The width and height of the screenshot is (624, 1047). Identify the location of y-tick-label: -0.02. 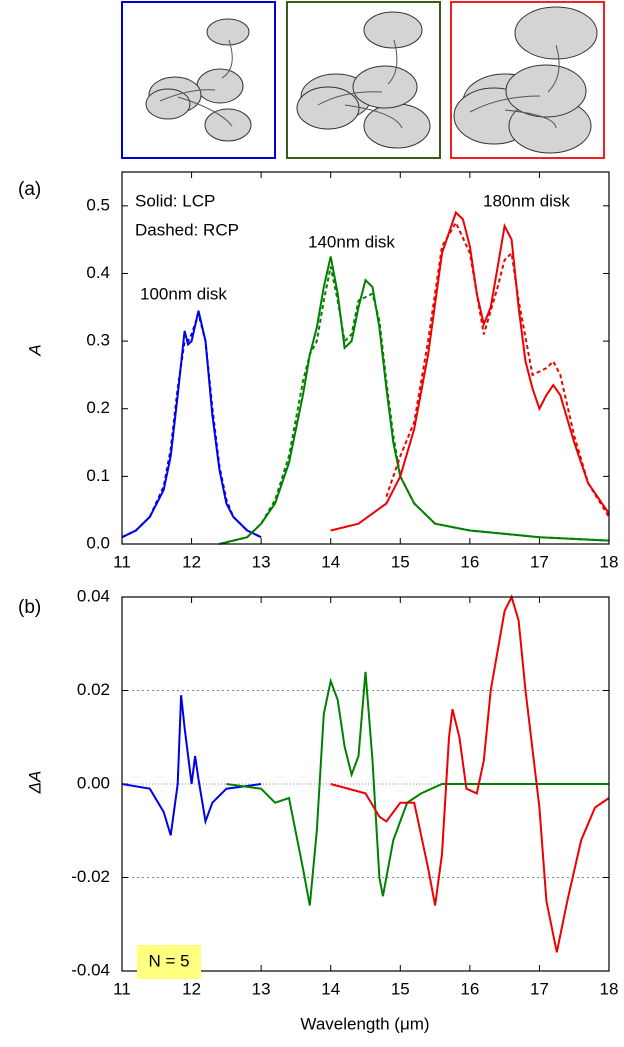
(90, 876).